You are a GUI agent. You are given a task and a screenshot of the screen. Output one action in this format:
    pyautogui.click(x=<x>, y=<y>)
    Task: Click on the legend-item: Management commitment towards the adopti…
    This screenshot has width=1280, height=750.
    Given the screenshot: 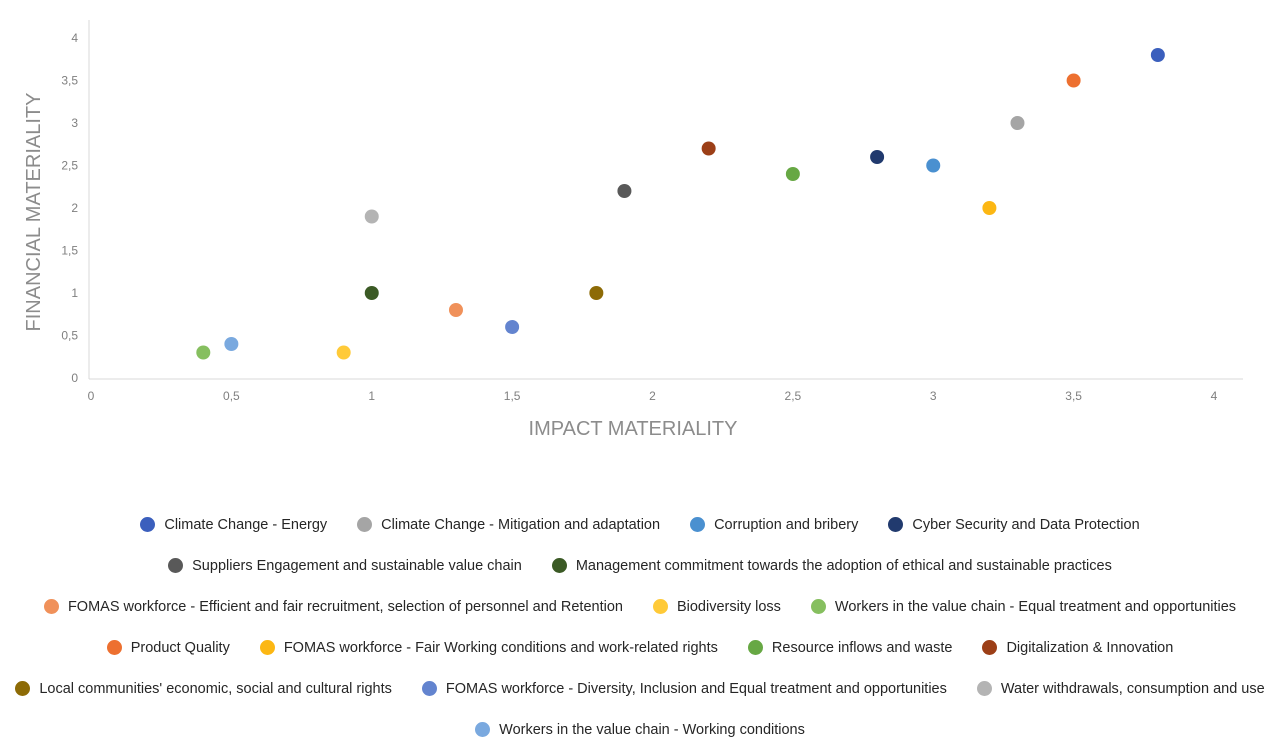 What is the action you would take?
    pyautogui.click(x=831, y=565)
    